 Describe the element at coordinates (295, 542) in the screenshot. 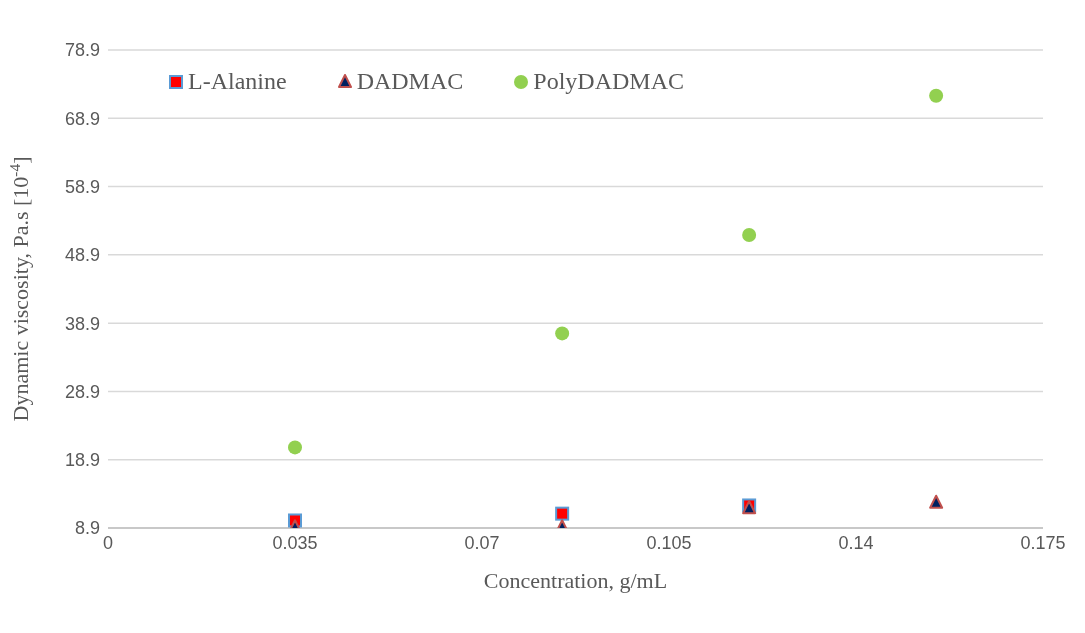

I see `x-tick-label: 0.035` at that location.